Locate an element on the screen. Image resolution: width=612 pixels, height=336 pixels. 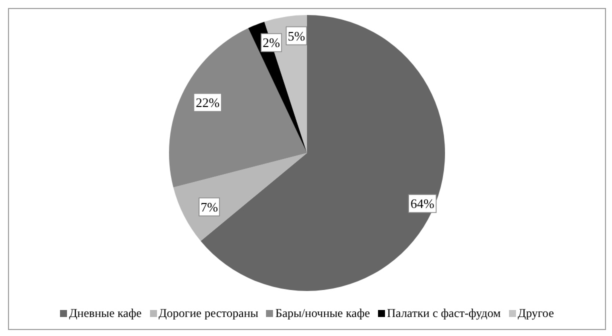
data-label: 64% is located at coordinates (422, 204).